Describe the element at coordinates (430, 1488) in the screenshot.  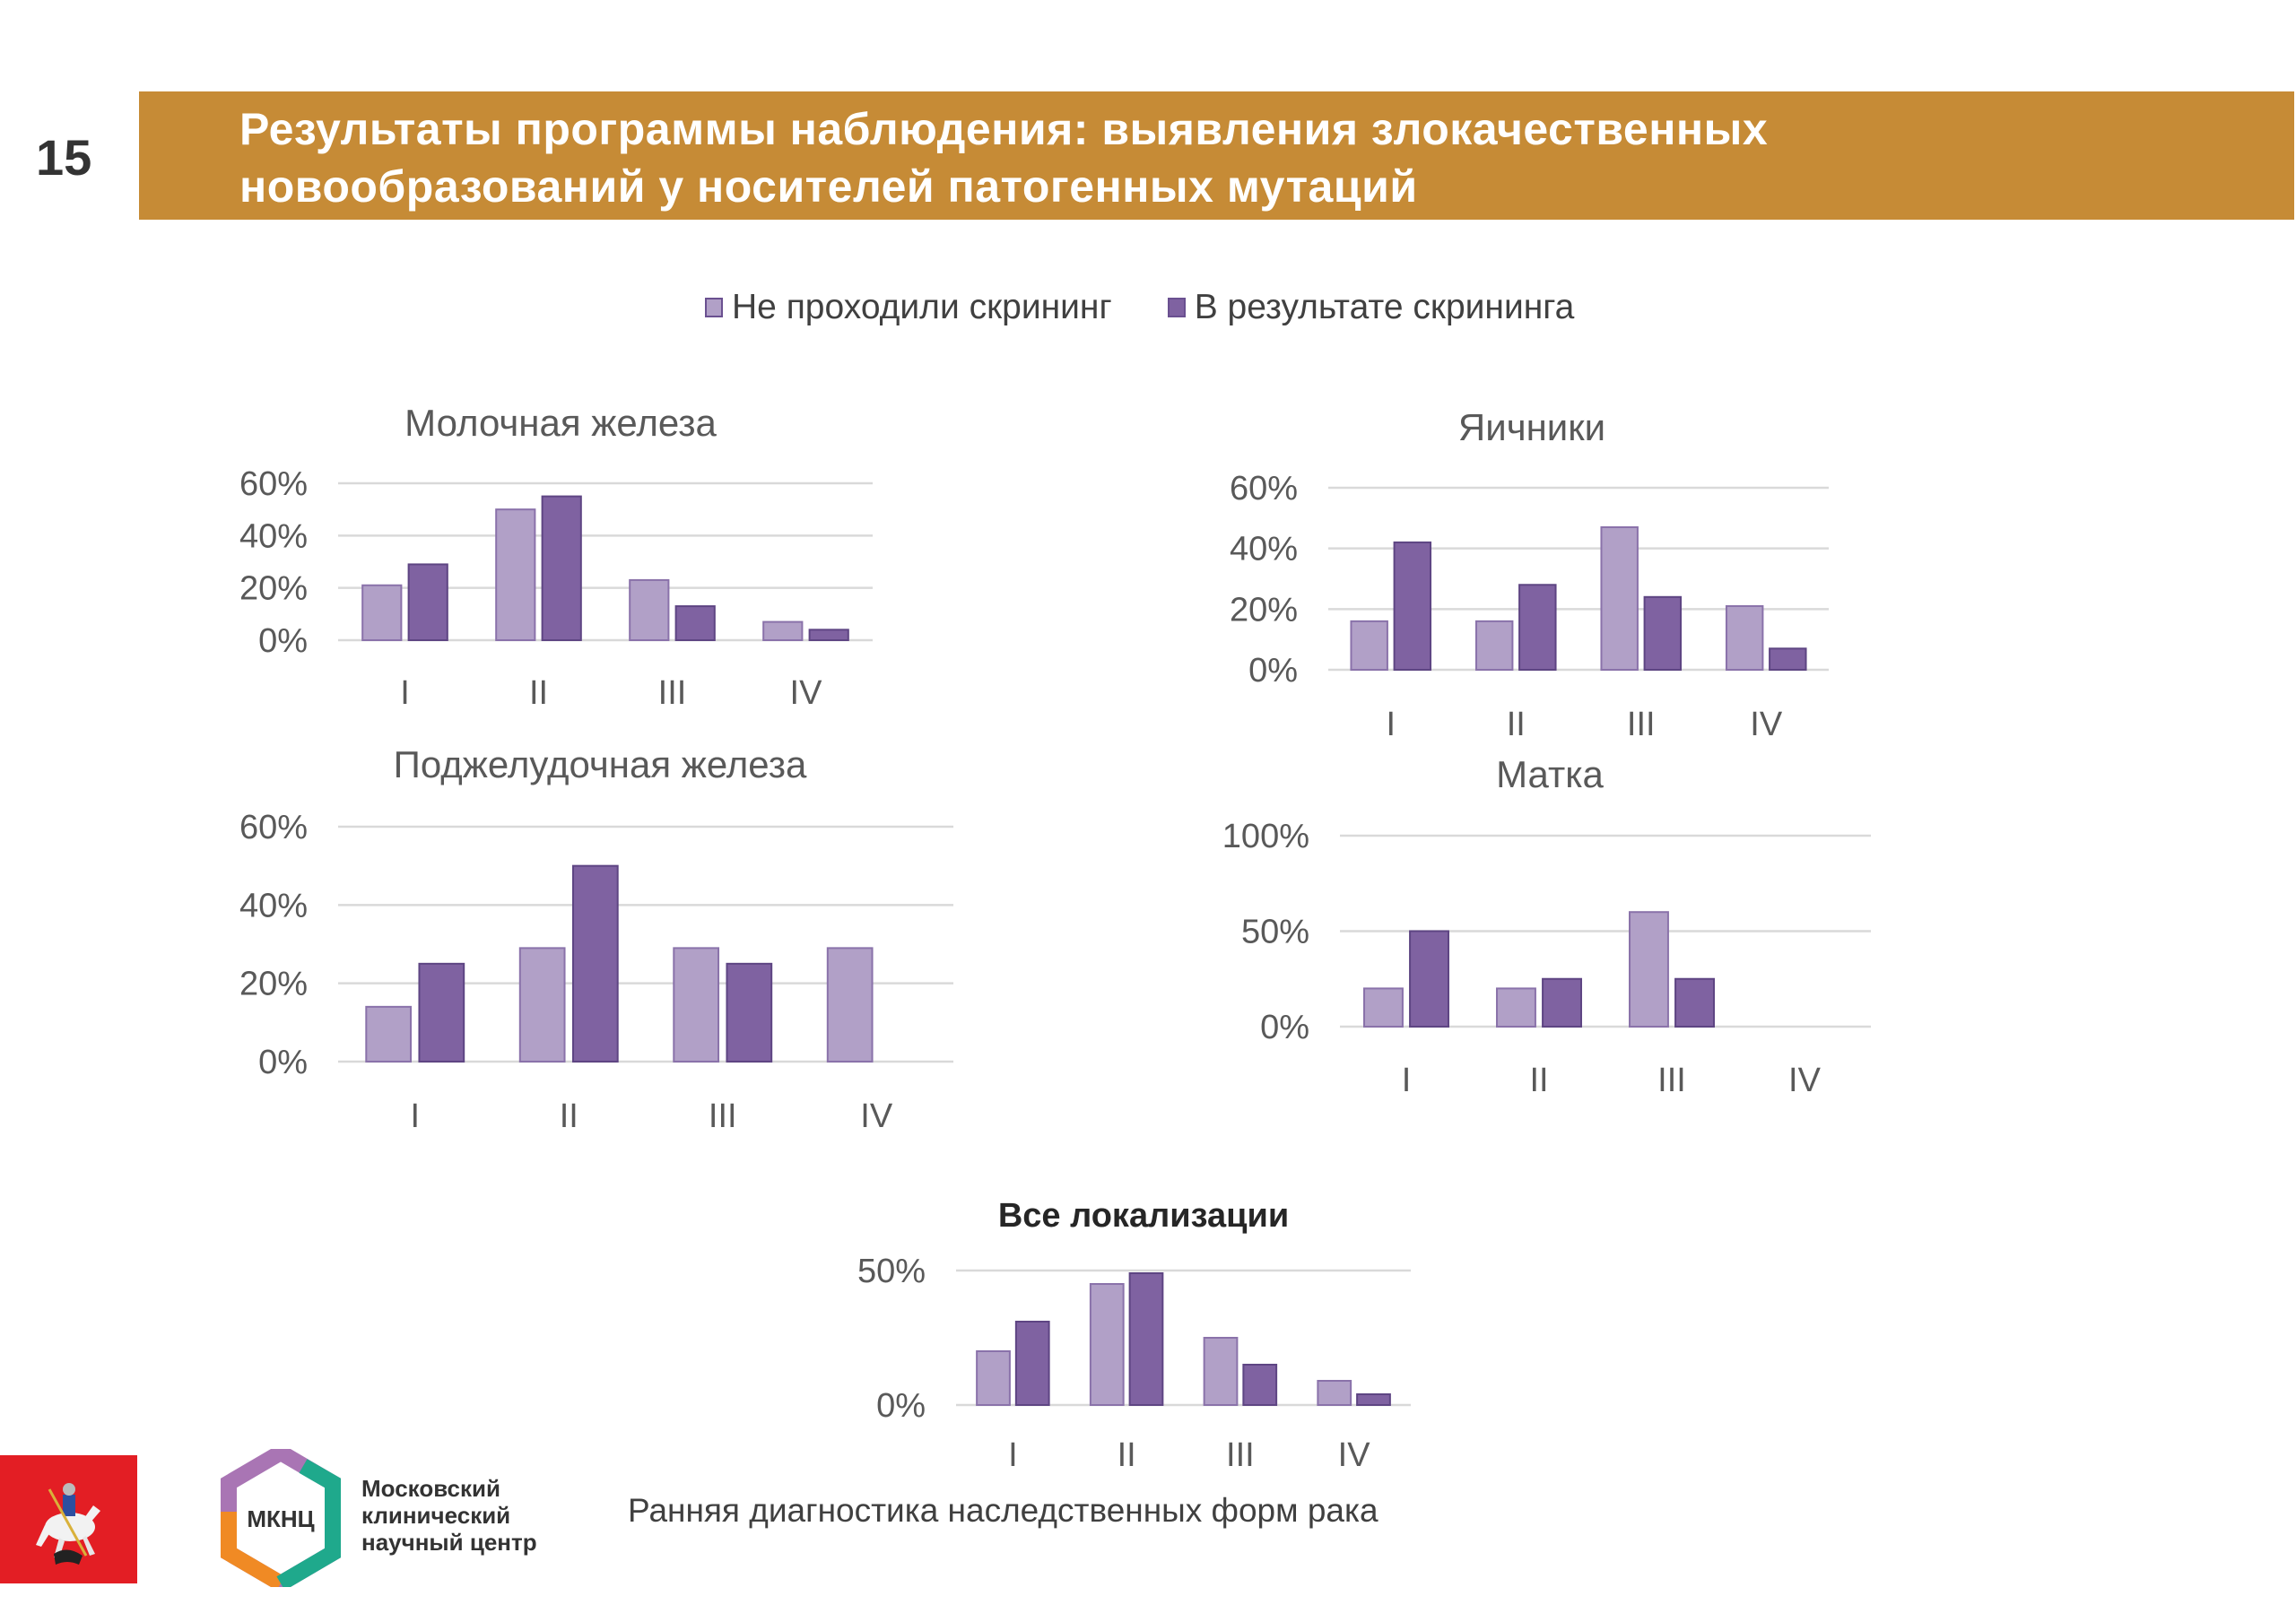
I see `mknc-name-line-1: Московский` at that location.